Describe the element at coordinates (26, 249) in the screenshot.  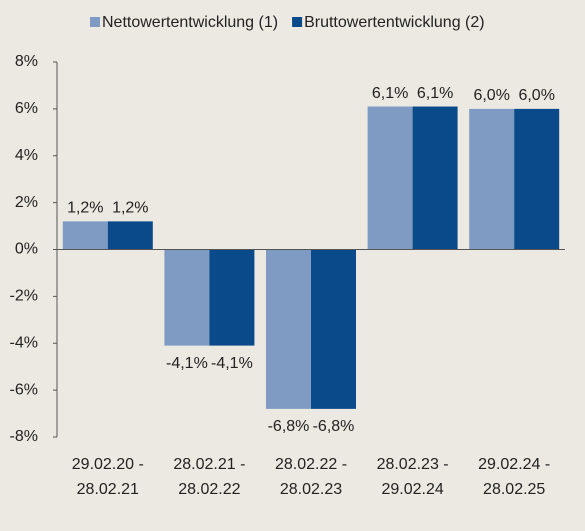
I see `y-tick-label: 0%` at that location.